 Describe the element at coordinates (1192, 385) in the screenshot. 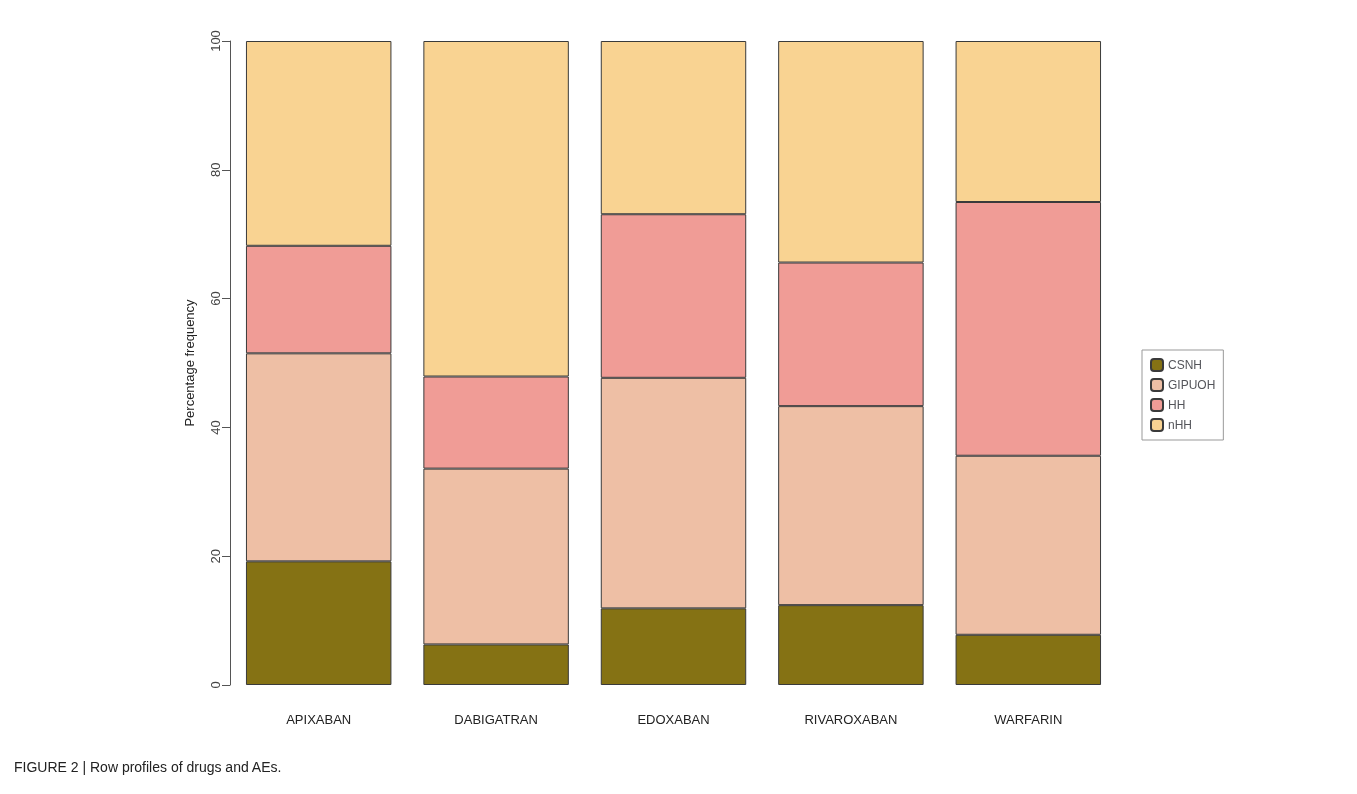

I see `legend-label: GIPUOH` at that location.